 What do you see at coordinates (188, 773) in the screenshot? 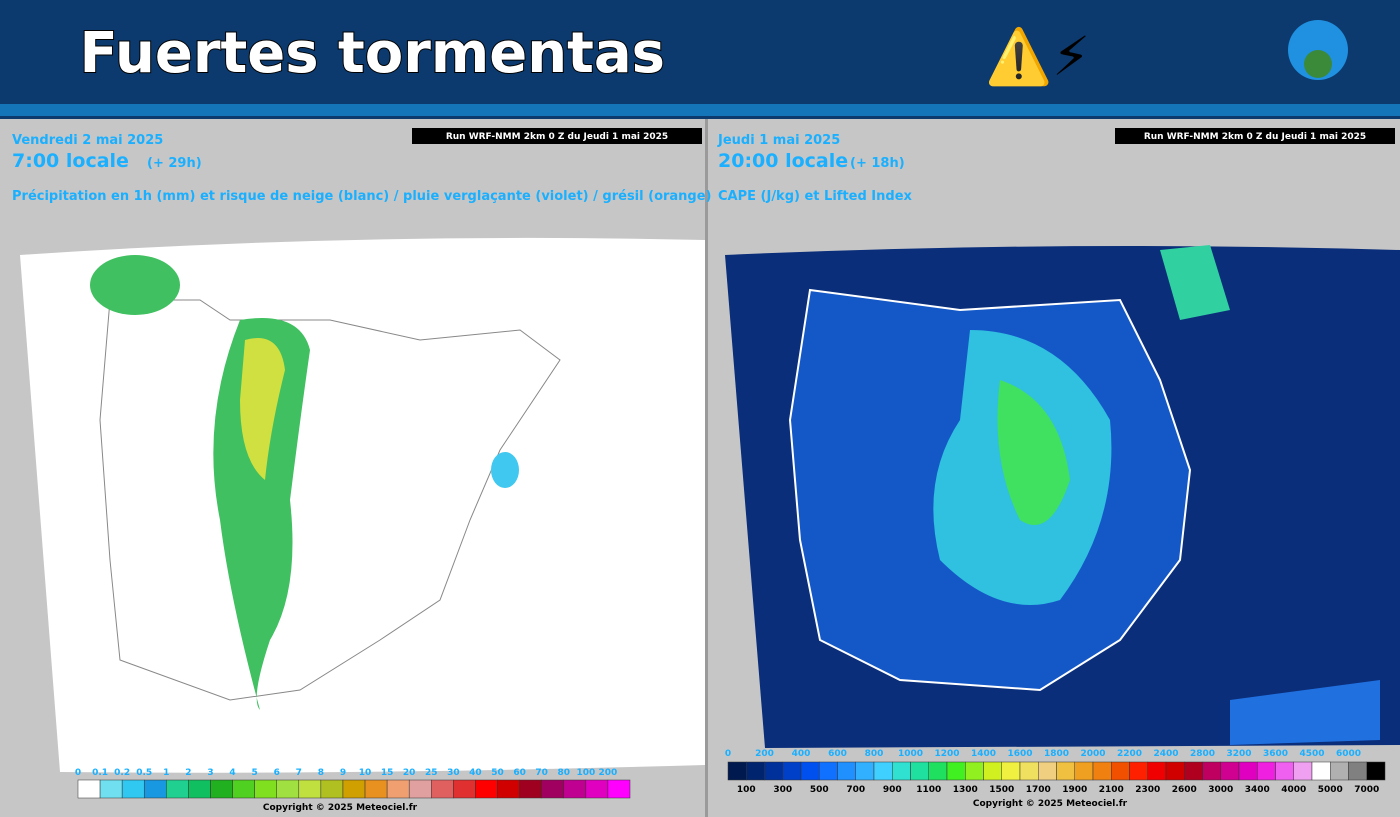
I see `legend-label: 2` at bounding box center [188, 773].